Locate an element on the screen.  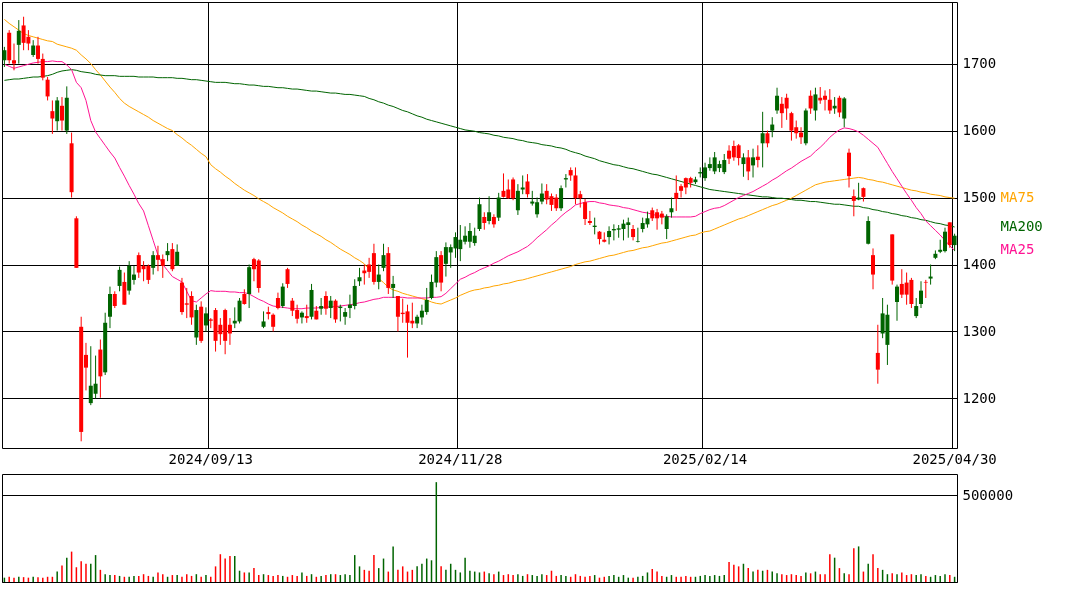
y-tick-label: 1500 is located at coordinates (979, 197).